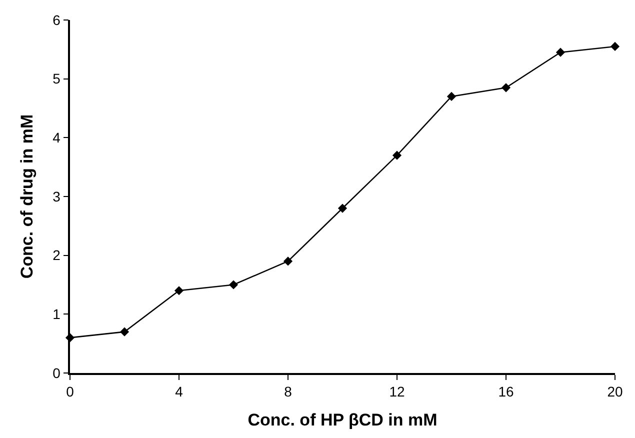 The width and height of the screenshot is (635, 438). Describe the element at coordinates (343, 420) in the screenshot. I see `x-axis-title: Conc. of HP βCD in mM` at that location.